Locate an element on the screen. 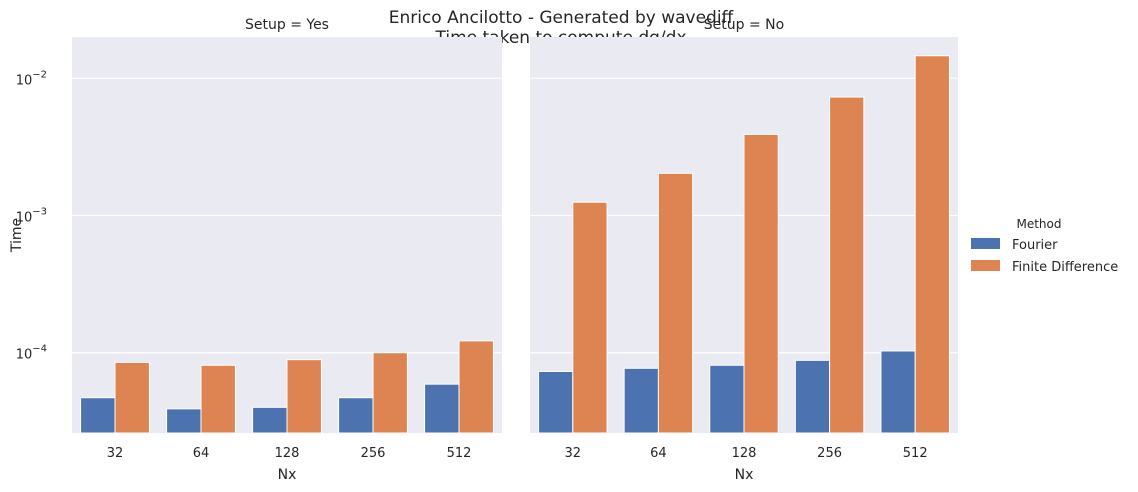  y-axis-label: Time is located at coordinates (17, 235).